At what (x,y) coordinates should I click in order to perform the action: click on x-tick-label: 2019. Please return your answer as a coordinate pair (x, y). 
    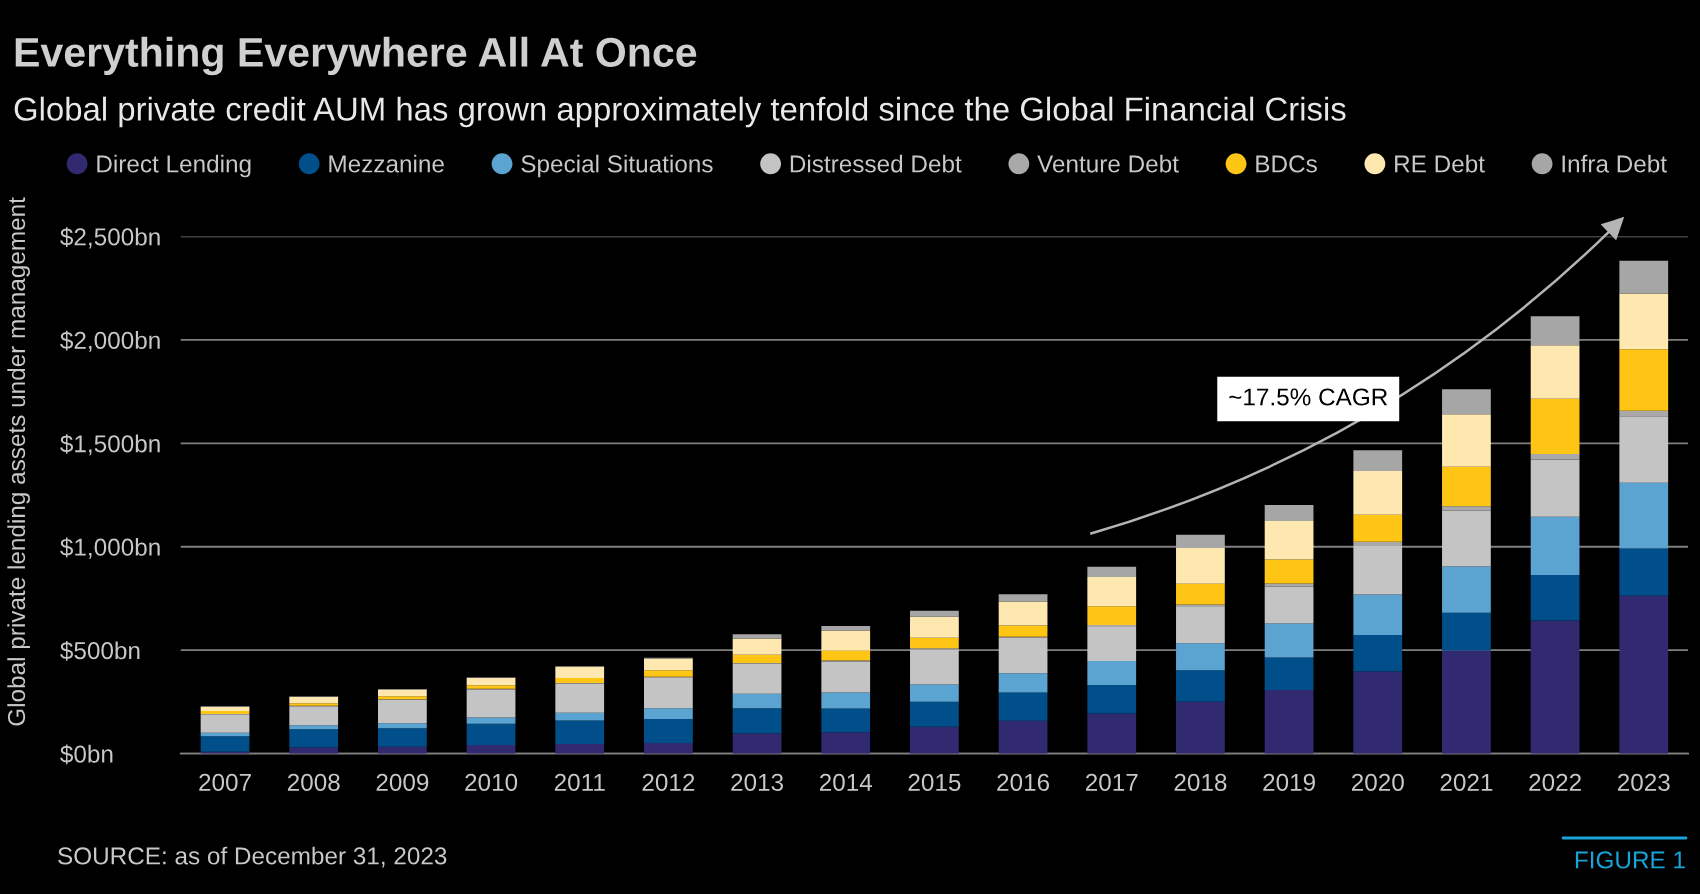
    Looking at the image, I should click on (1289, 782).